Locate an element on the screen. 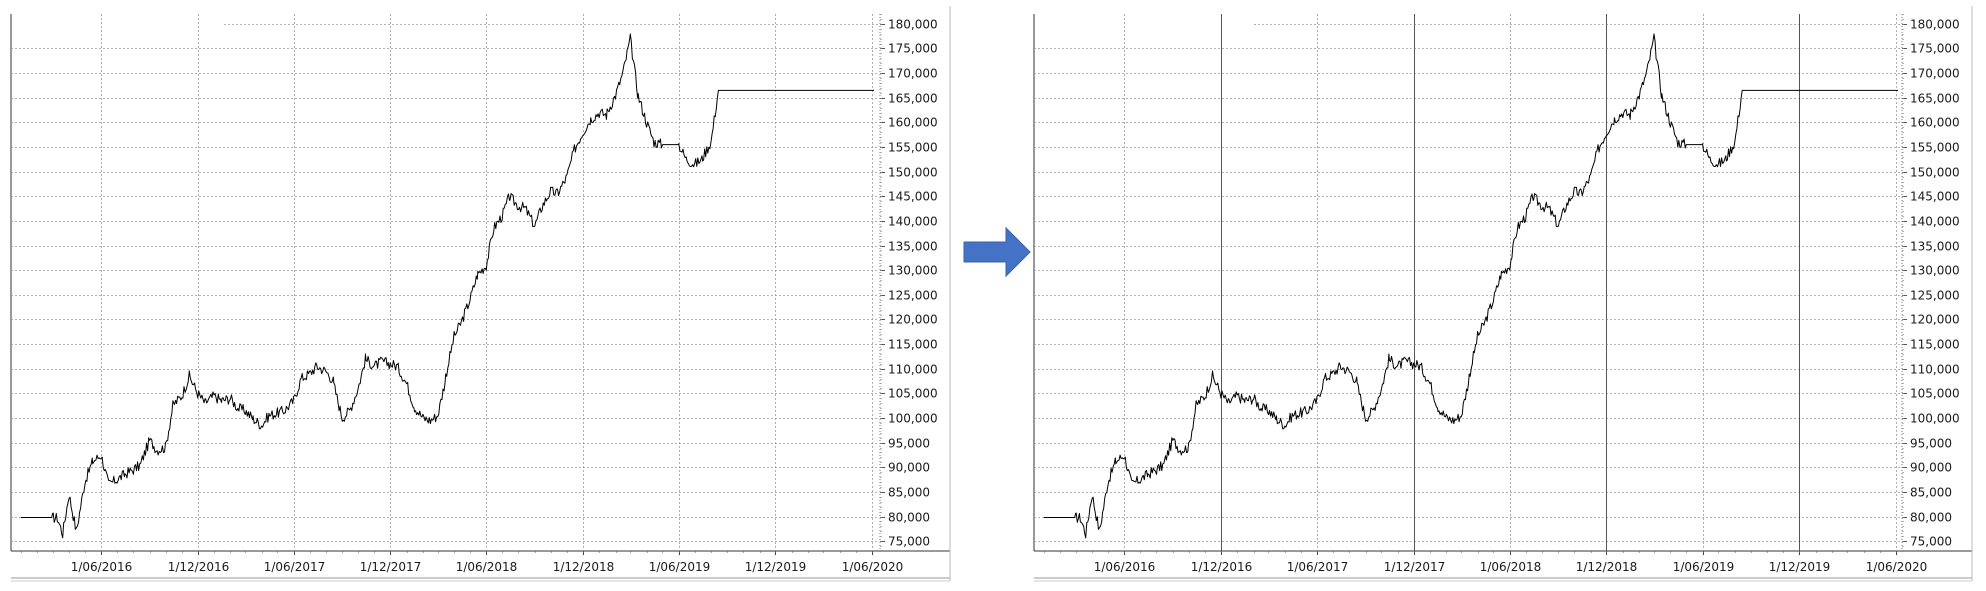 The image size is (1986, 591). arrow-right-shape is located at coordinates (997, 252).